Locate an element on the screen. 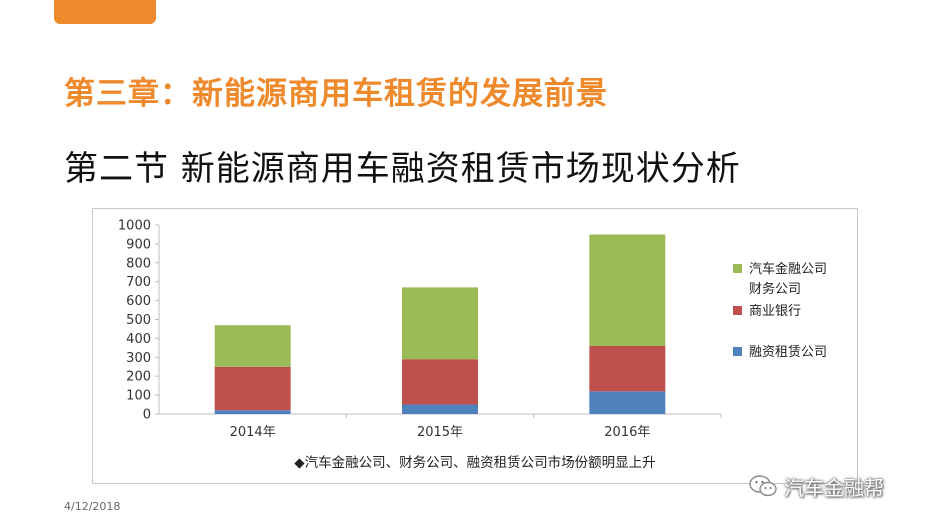 The width and height of the screenshot is (940, 527). wechat-icon is located at coordinates (763, 486).